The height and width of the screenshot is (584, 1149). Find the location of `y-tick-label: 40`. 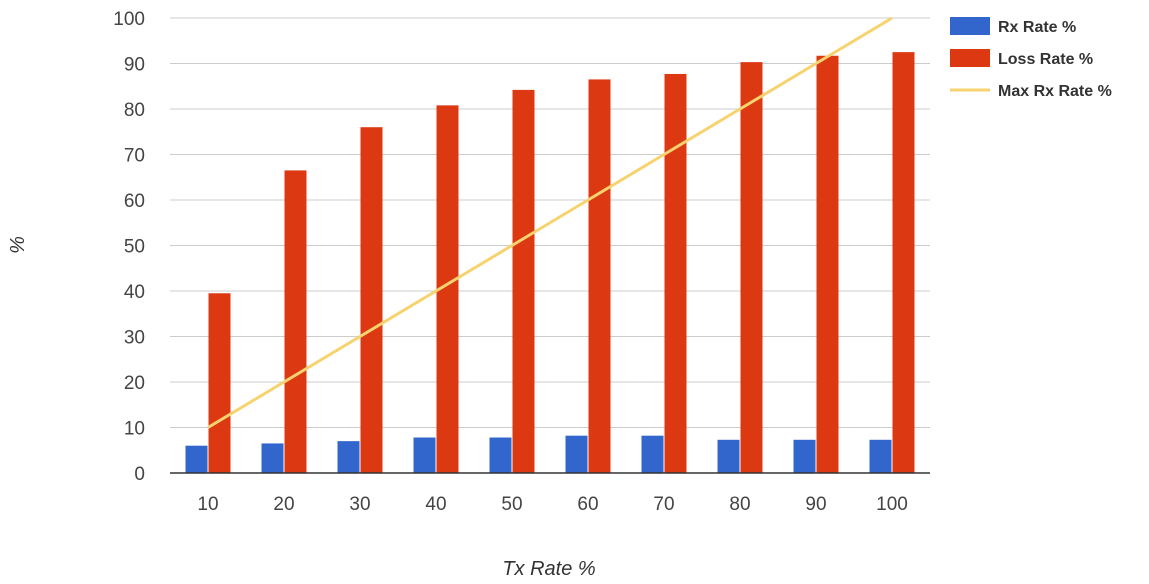

y-tick-label: 40 is located at coordinates (134, 292).